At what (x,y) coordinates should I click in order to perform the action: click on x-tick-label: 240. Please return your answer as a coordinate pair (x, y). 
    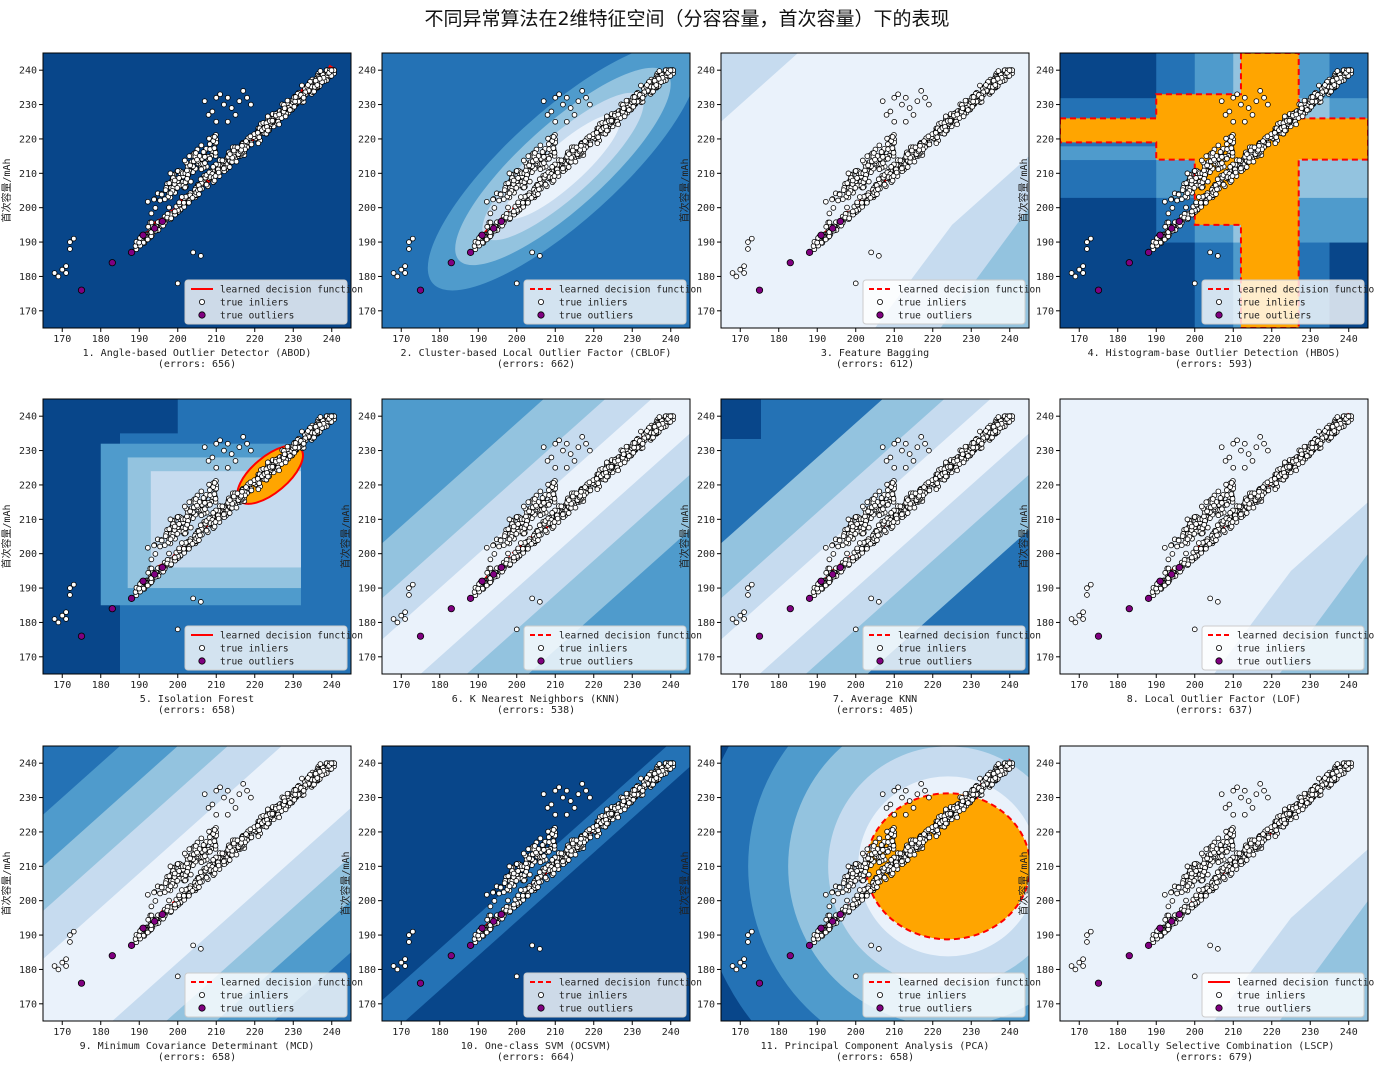
    Looking at the image, I should click on (332, 339).